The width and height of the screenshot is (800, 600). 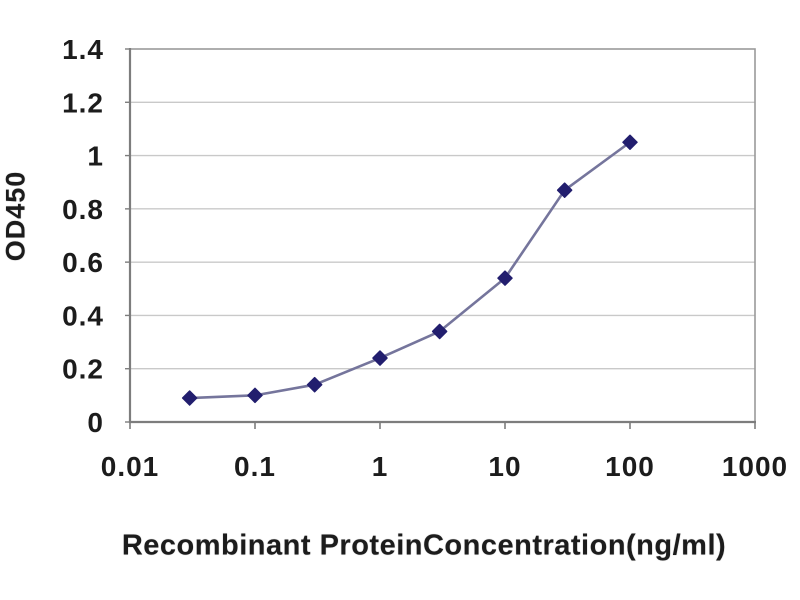 I want to click on y-tick-label: 1.4, so click(x=83, y=49).